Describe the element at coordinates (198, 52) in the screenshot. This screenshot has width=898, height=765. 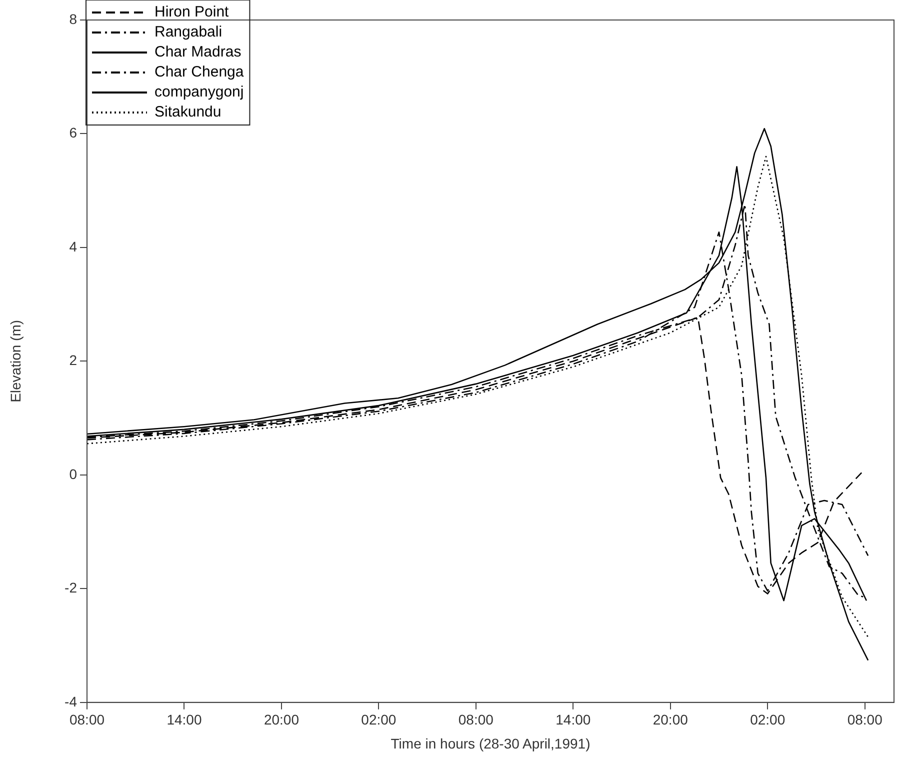
I see `legend-label: Char Madras` at that location.